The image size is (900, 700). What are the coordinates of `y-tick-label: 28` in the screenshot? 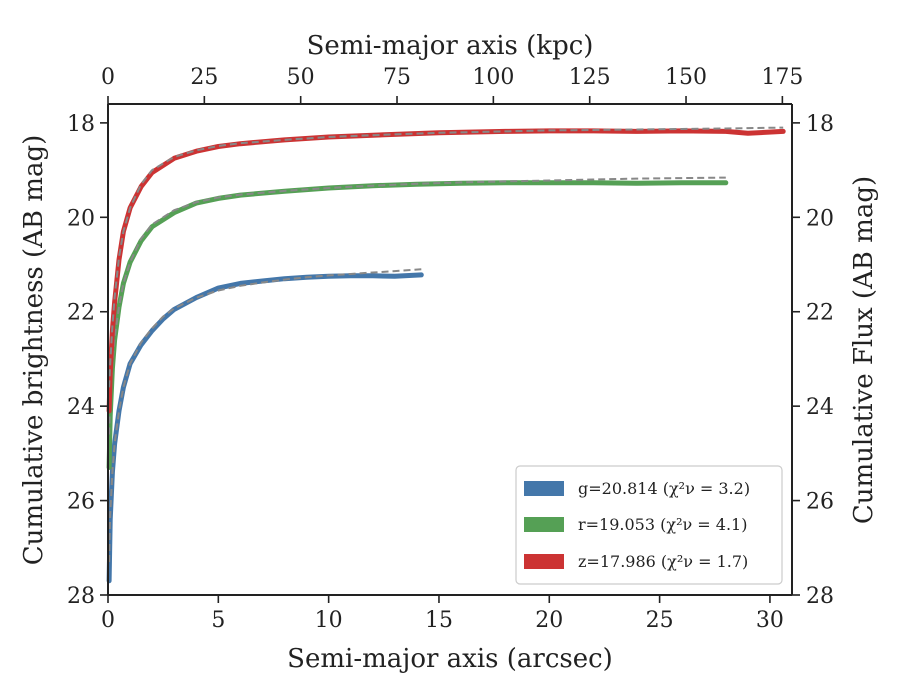 It's located at (81, 596).